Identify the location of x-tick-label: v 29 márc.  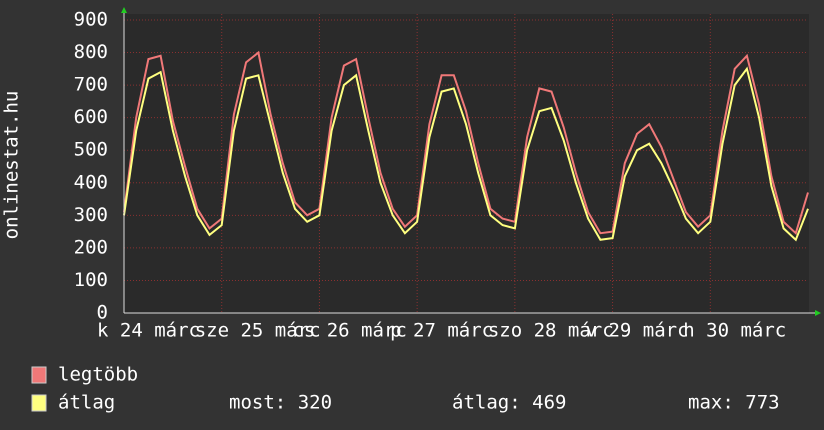
(637, 331).